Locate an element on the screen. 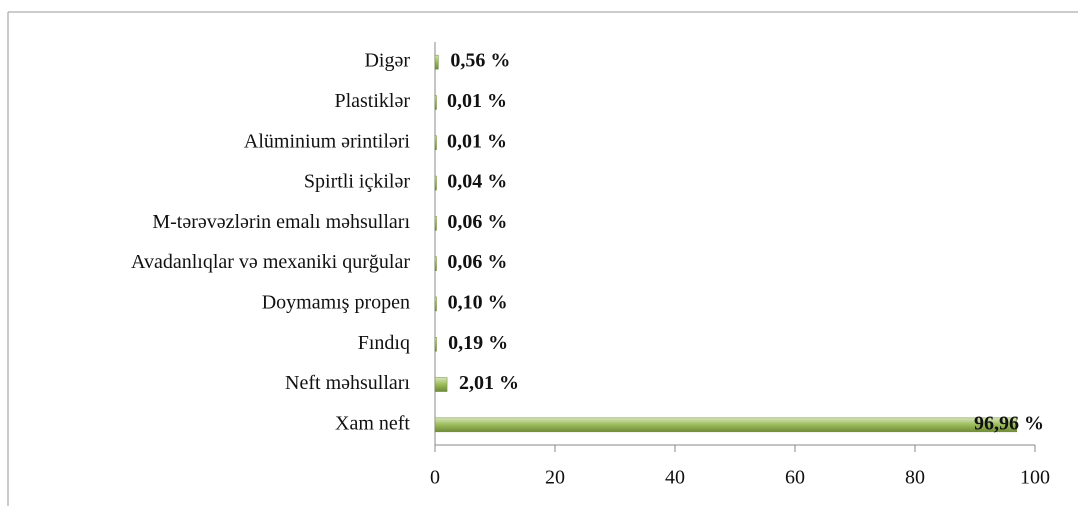 The height and width of the screenshot is (506, 1078). y-tick-label: Fındıq is located at coordinates (384, 343).